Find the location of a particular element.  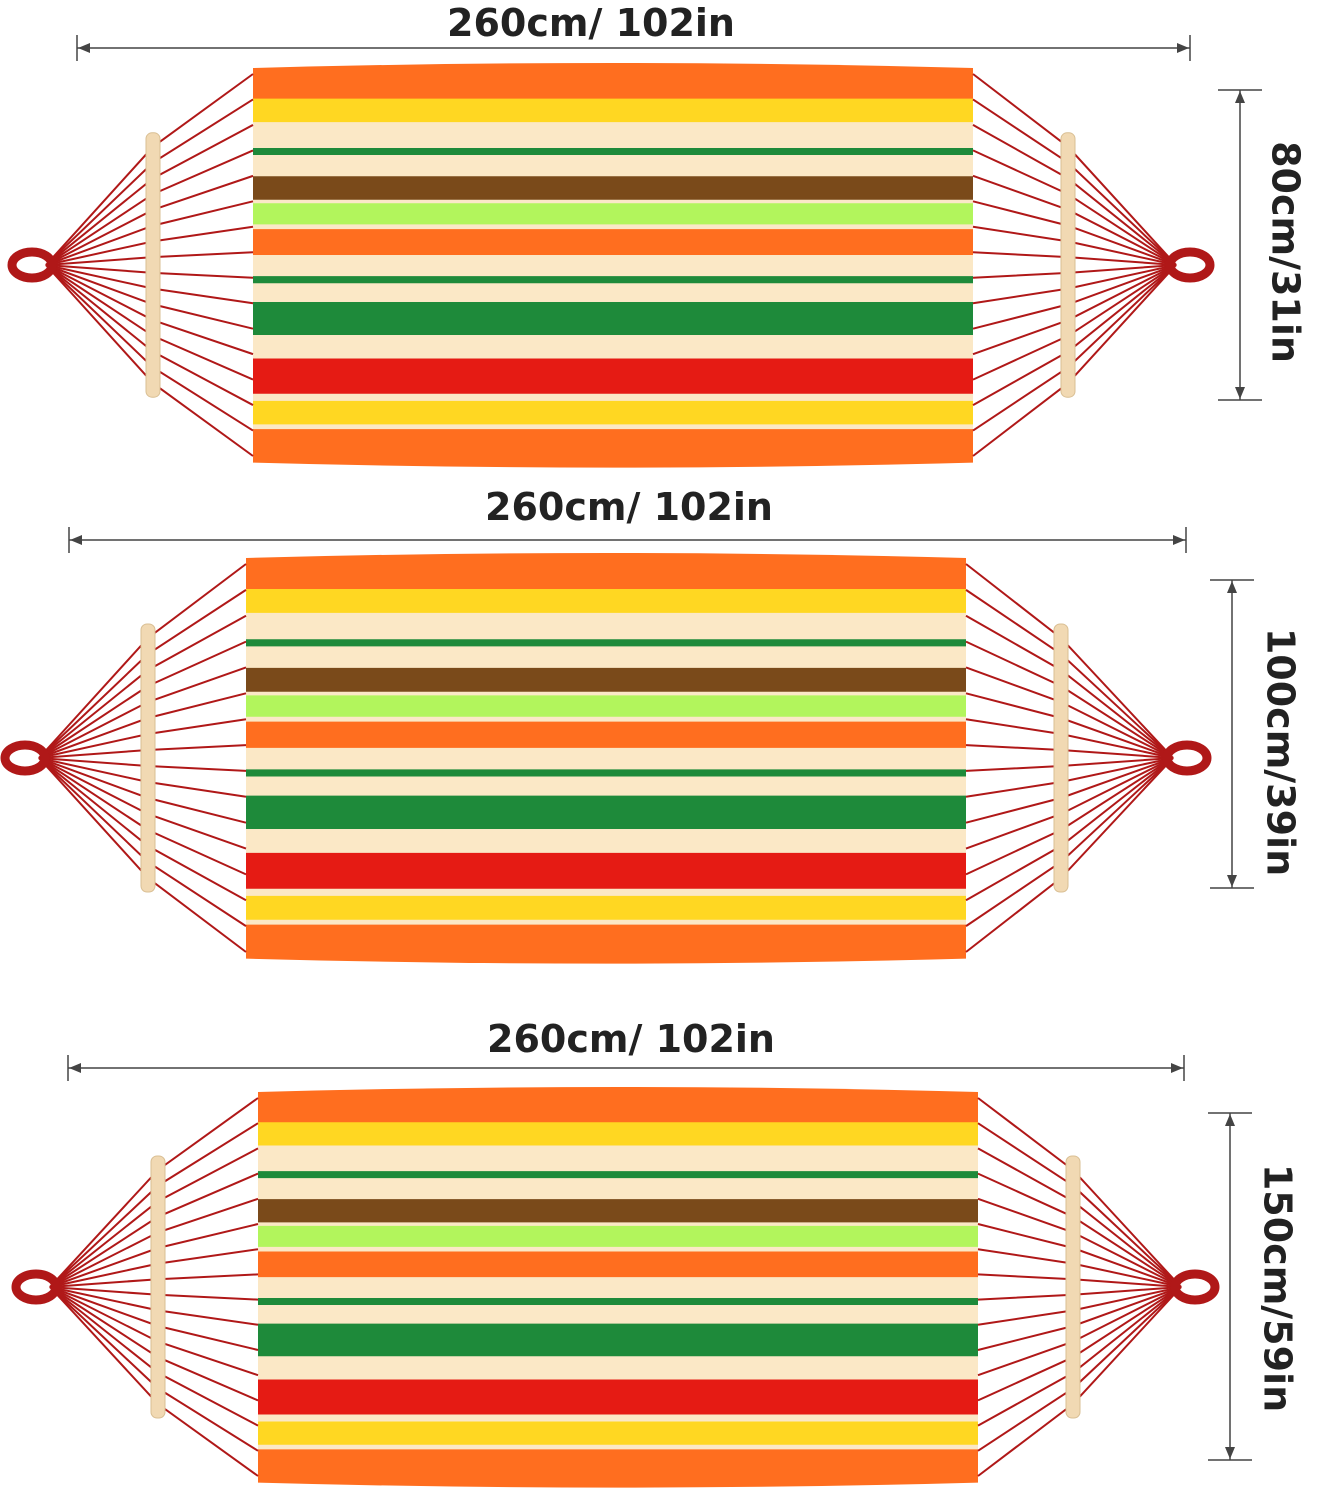

height-label: 150cm/59in is located at coordinates (1278, 1288).